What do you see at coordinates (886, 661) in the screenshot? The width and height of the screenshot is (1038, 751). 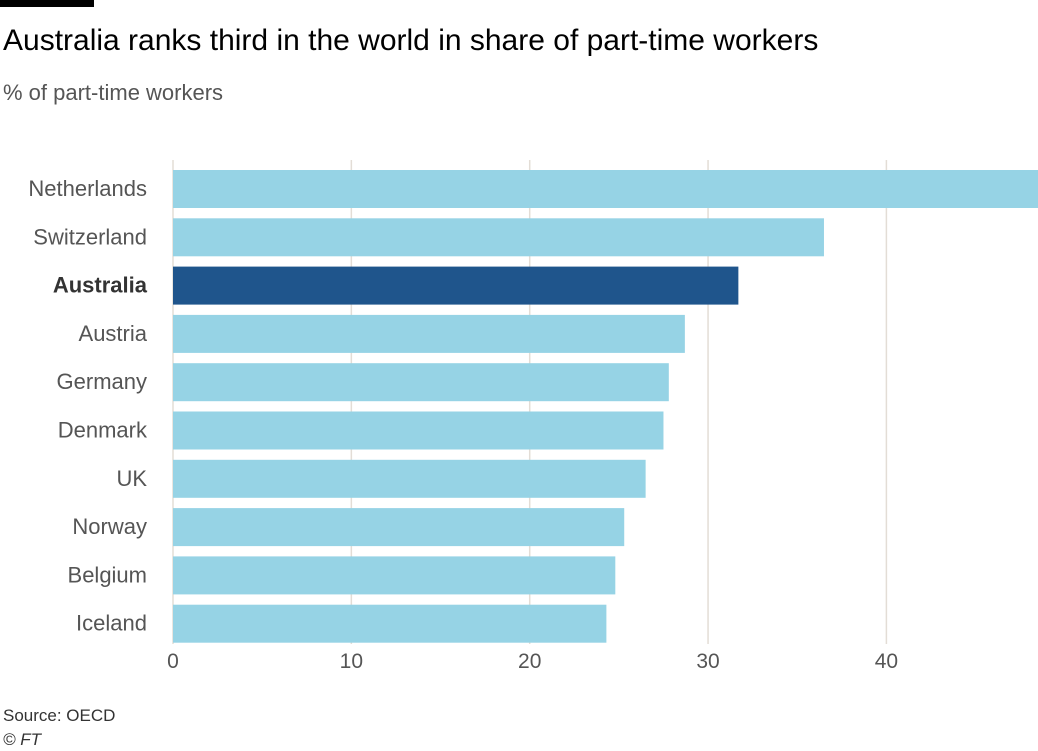 I see `x-tick-label-40: 40` at bounding box center [886, 661].